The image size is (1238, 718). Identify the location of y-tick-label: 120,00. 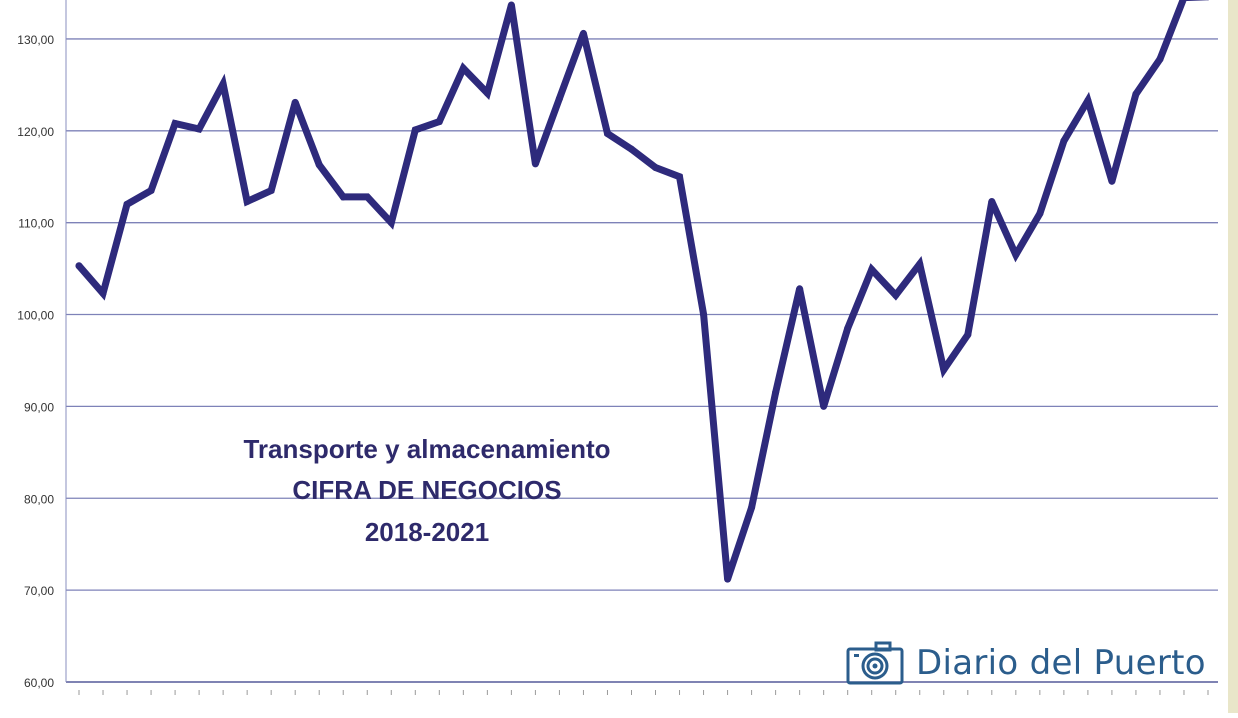
(35, 132).